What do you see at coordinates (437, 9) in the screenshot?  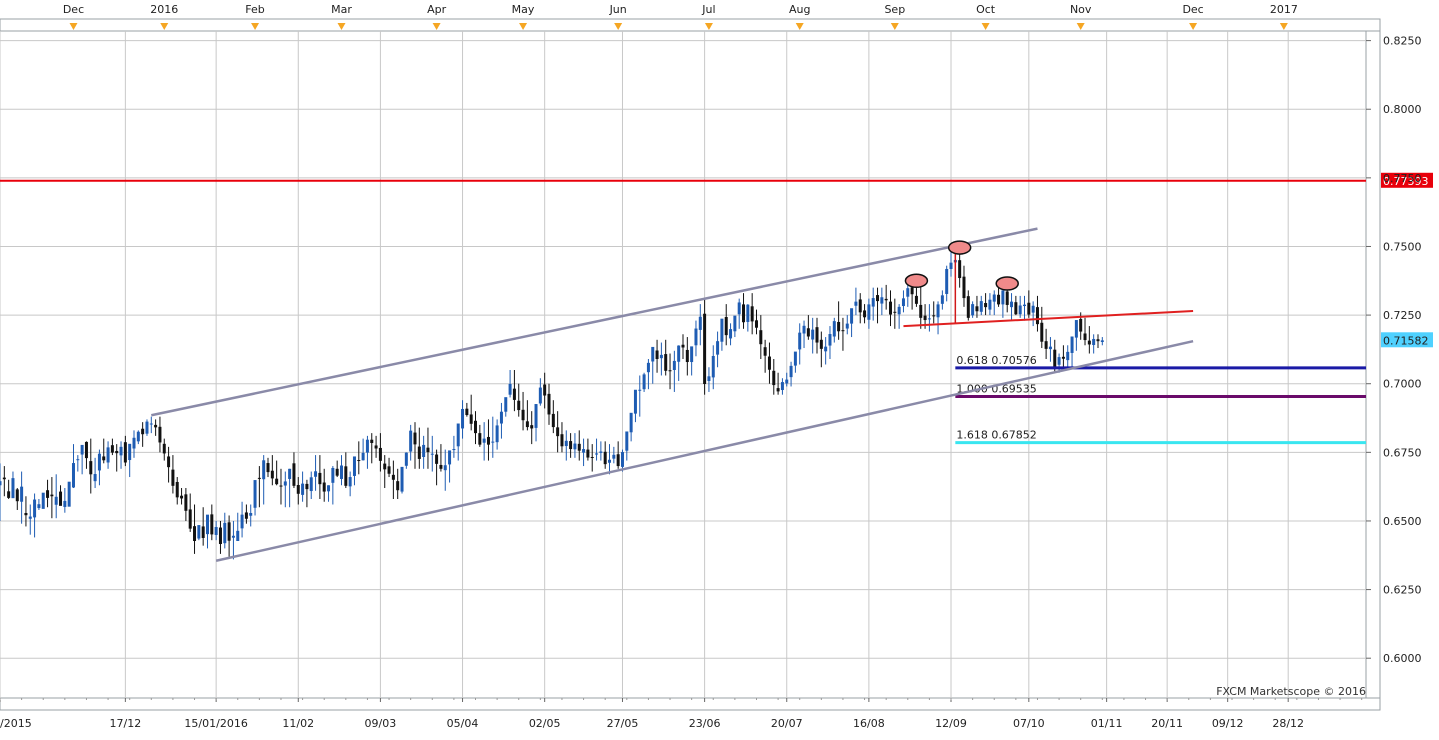 I see `month-label: Apr` at bounding box center [437, 9].